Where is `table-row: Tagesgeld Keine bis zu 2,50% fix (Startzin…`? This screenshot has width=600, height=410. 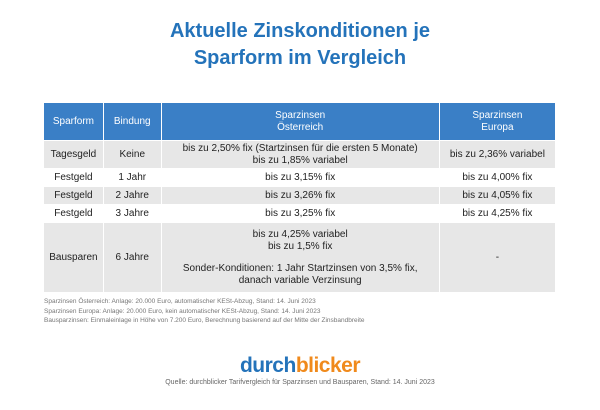 table-row: Tagesgeld Keine bis zu 2,50% fix (Startzin… is located at coordinates (300, 154).